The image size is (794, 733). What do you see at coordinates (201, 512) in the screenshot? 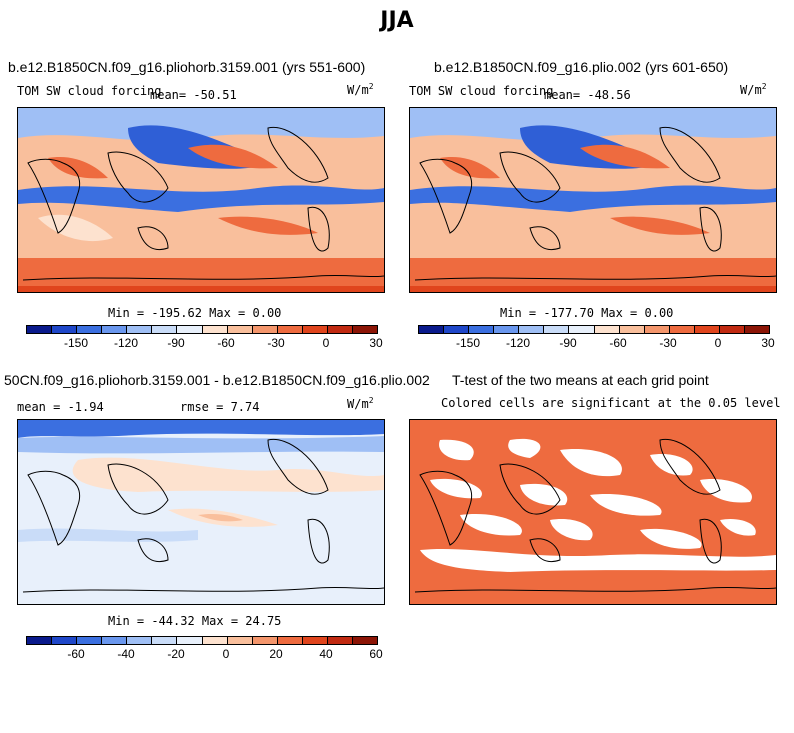
I see `panel3-map` at bounding box center [201, 512].